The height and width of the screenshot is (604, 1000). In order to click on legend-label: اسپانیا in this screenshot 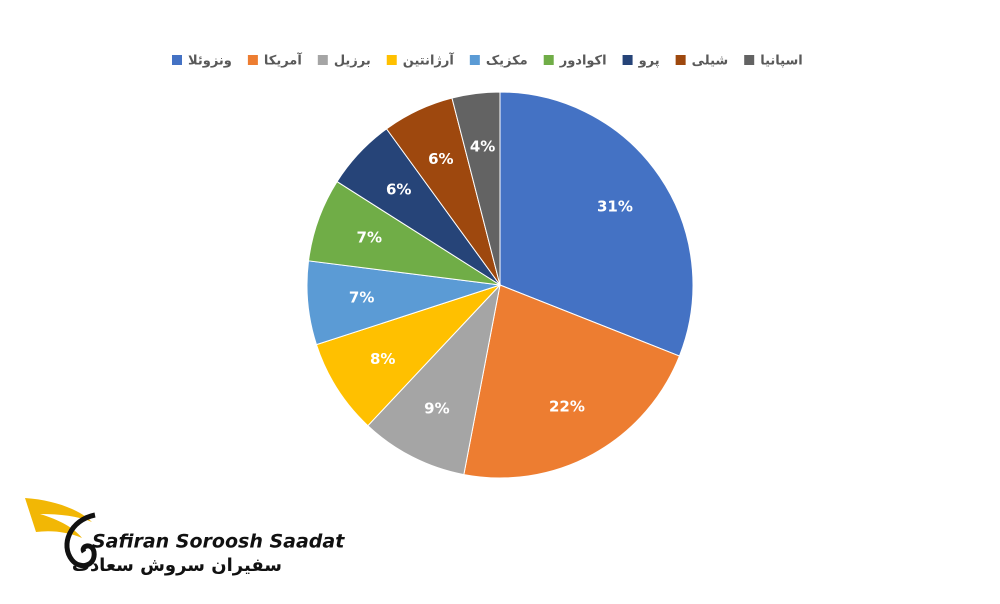, I will do `click(781, 61)`.